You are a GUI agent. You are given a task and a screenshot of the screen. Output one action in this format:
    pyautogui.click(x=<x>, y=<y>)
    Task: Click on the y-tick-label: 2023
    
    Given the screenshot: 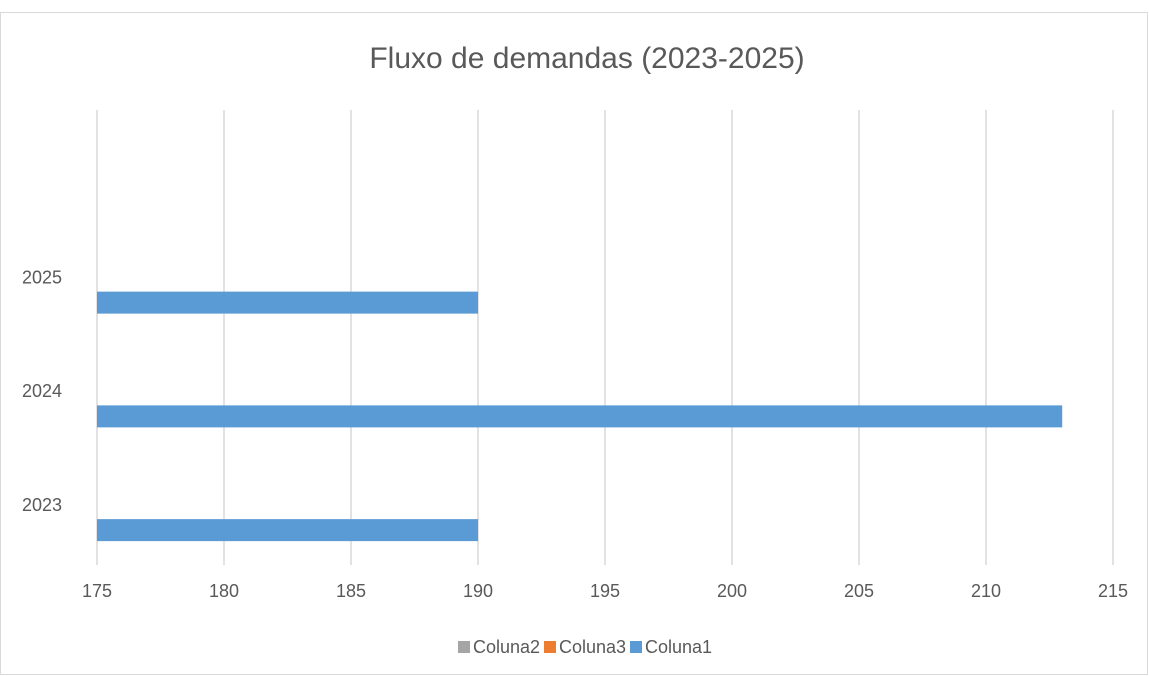 What is the action you would take?
    pyautogui.click(x=42, y=505)
    